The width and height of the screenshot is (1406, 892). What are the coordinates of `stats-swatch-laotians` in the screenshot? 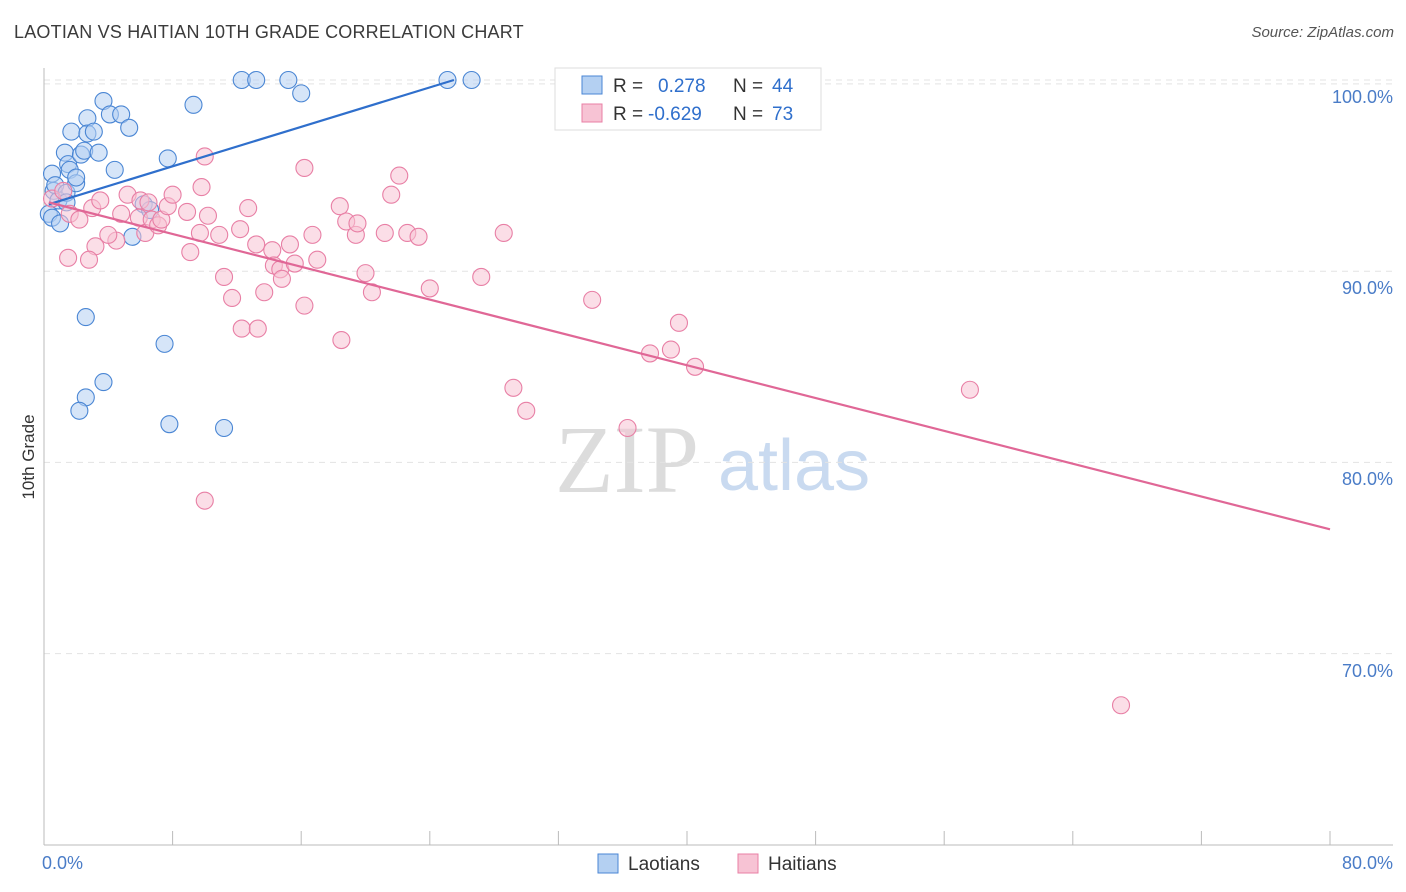 It's located at (592, 85).